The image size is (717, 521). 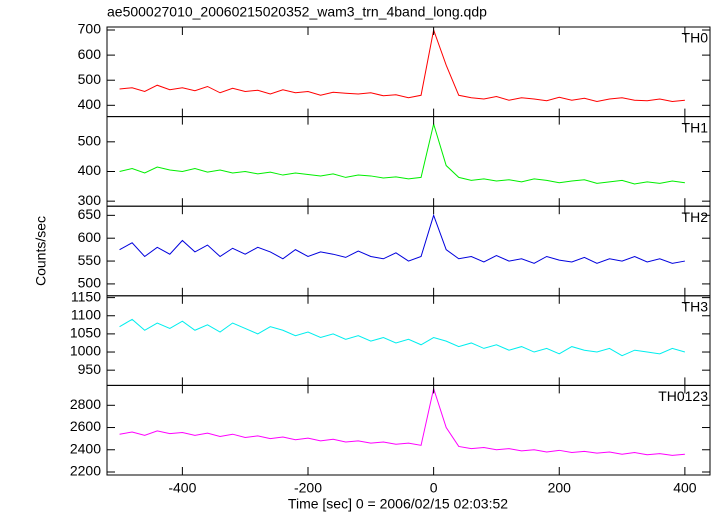 I want to click on y-tick-label: 1000, so click(x=85, y=351).